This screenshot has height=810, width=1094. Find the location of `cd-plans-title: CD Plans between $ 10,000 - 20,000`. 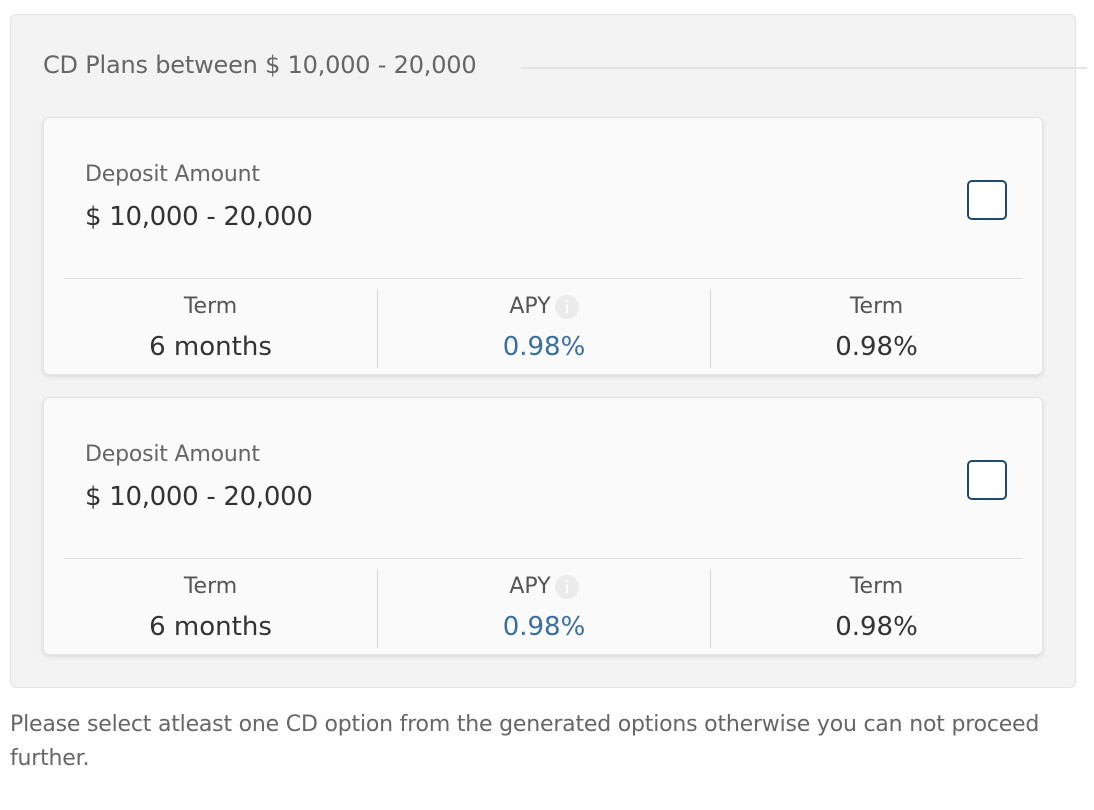

cd-plans-title: CD Plans between $ 10,000 - 20,000 is located at coordinates (260, 65).